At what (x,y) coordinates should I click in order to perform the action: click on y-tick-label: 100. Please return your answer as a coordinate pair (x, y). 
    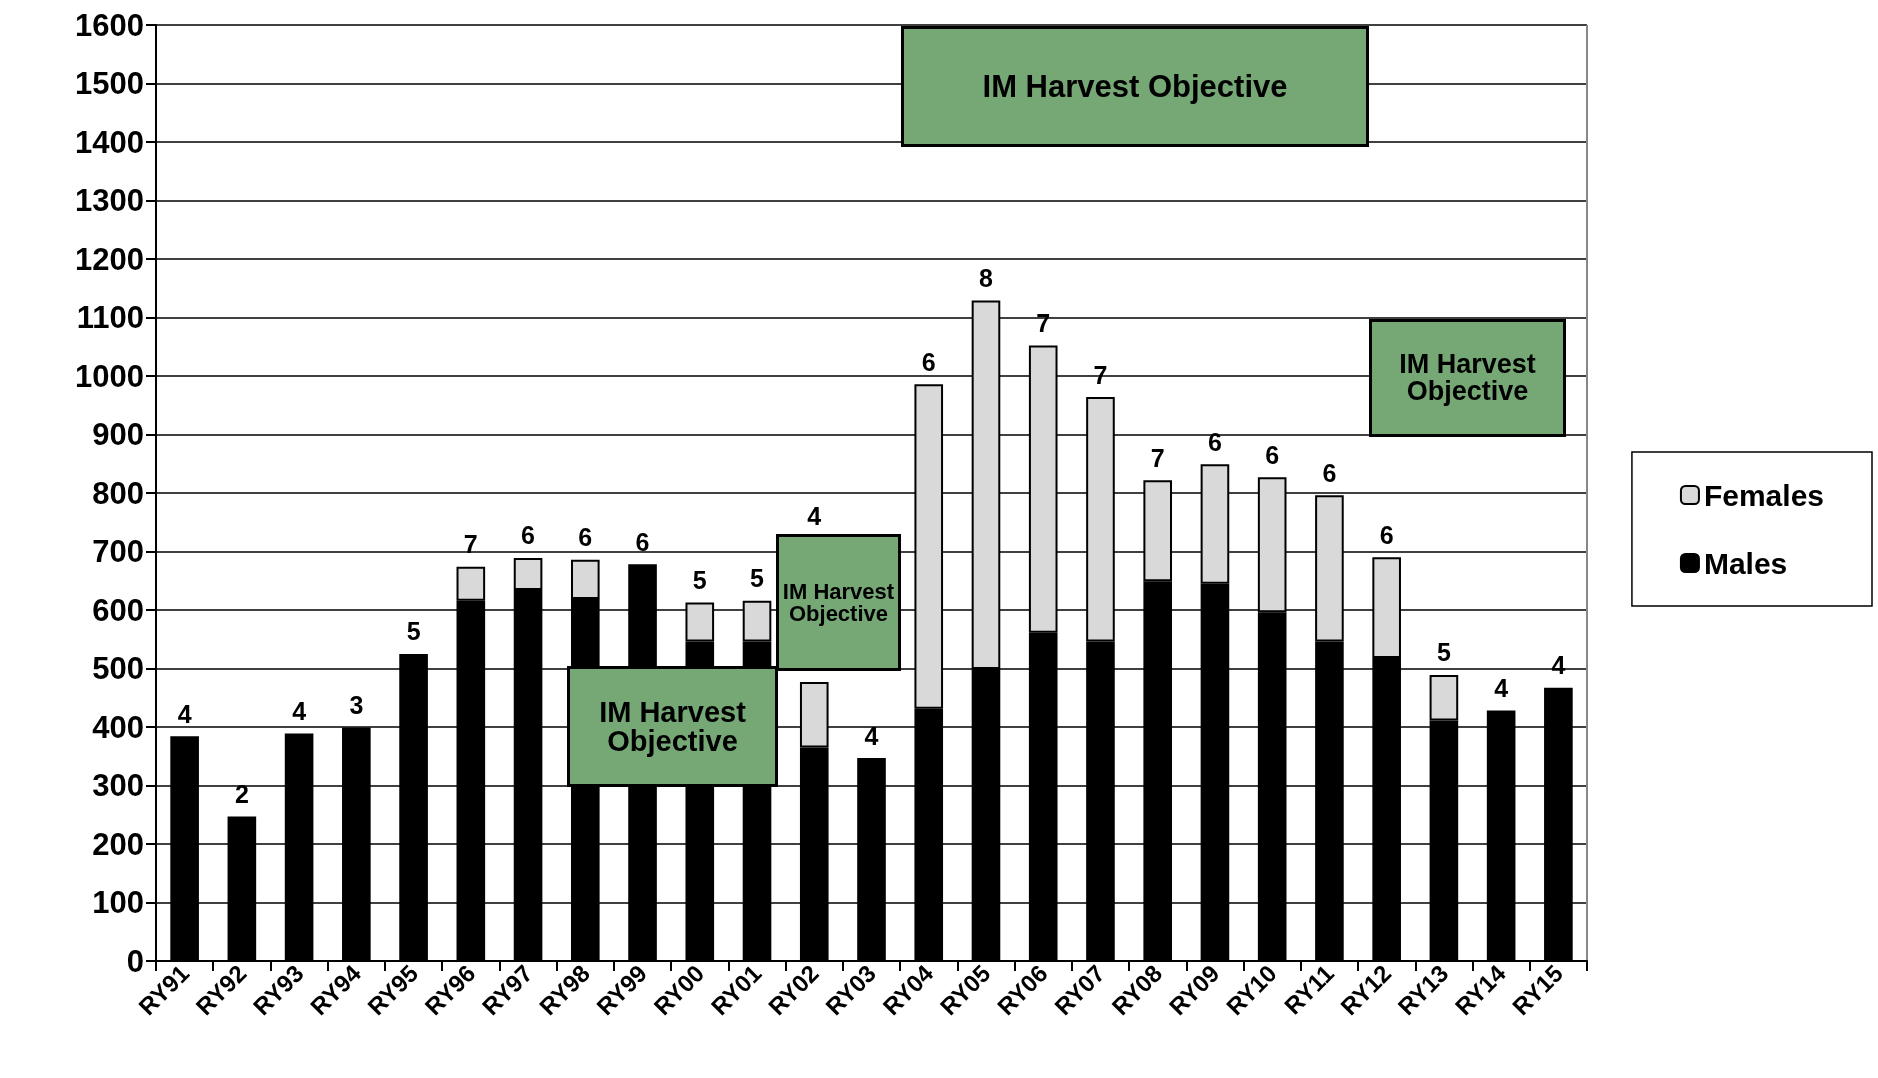
    Looking at the image, I should click on (118, 902).